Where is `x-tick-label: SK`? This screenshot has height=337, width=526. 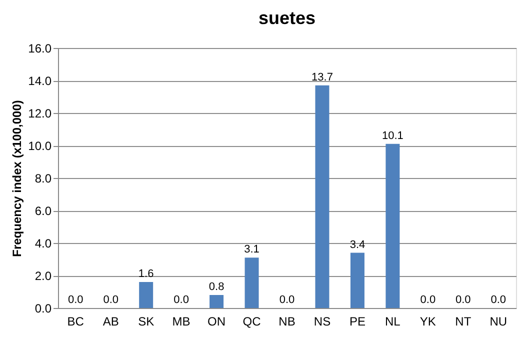
x-tick-label: SK is located at coordinates (146, 321).